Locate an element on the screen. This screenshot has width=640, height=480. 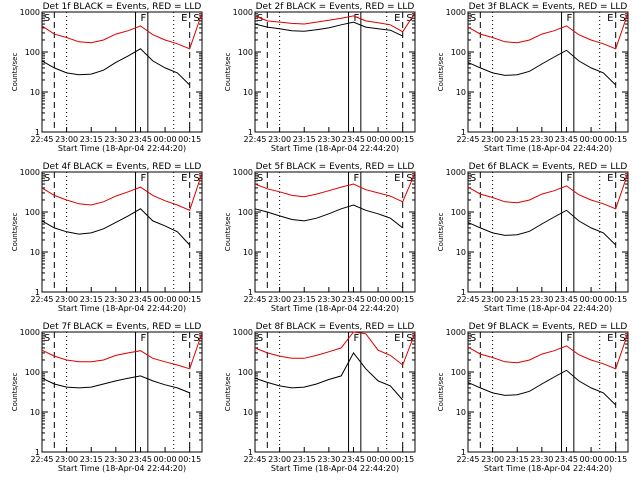
chart-title: Det 5f BLACK = Events, RED = LLD is located at coordinates (335, 167).